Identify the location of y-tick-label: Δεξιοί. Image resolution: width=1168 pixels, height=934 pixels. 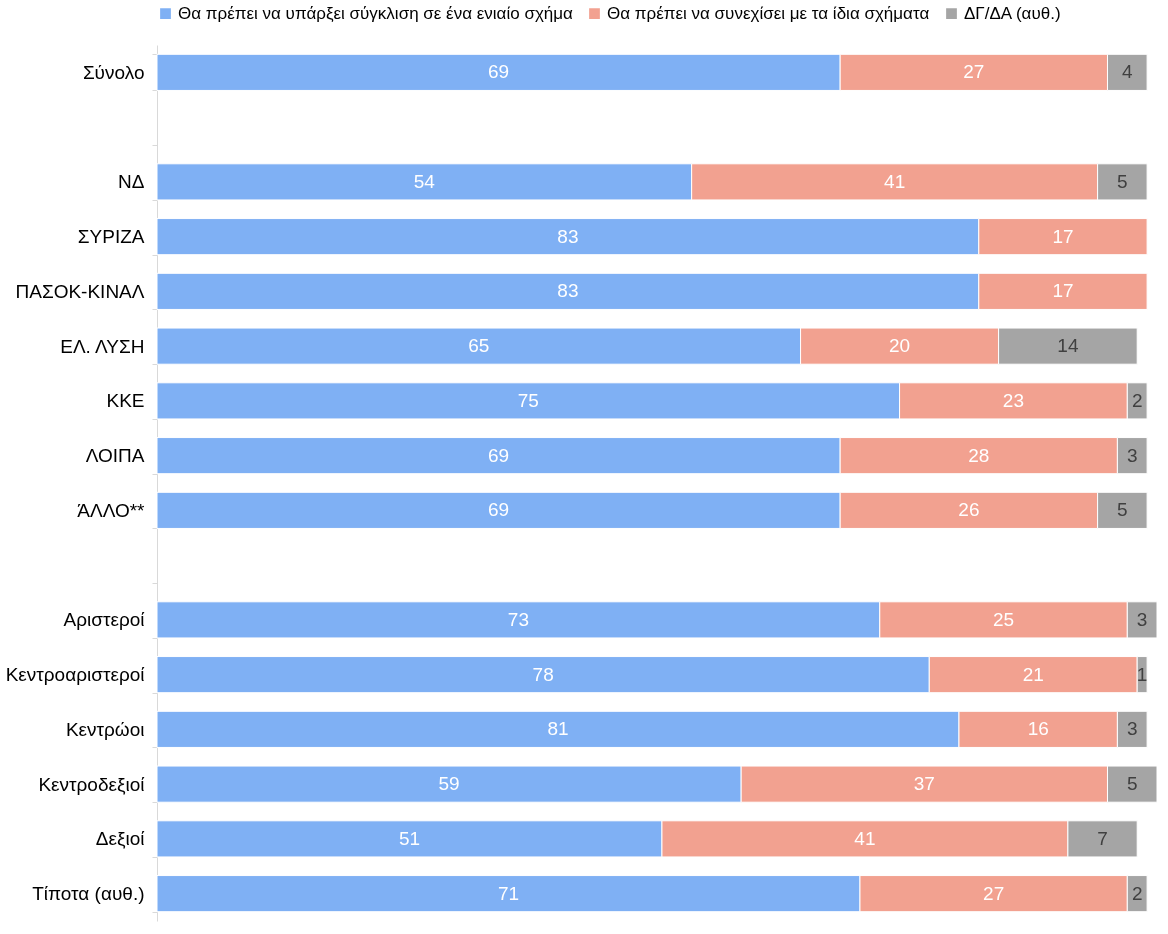
(120, 839).